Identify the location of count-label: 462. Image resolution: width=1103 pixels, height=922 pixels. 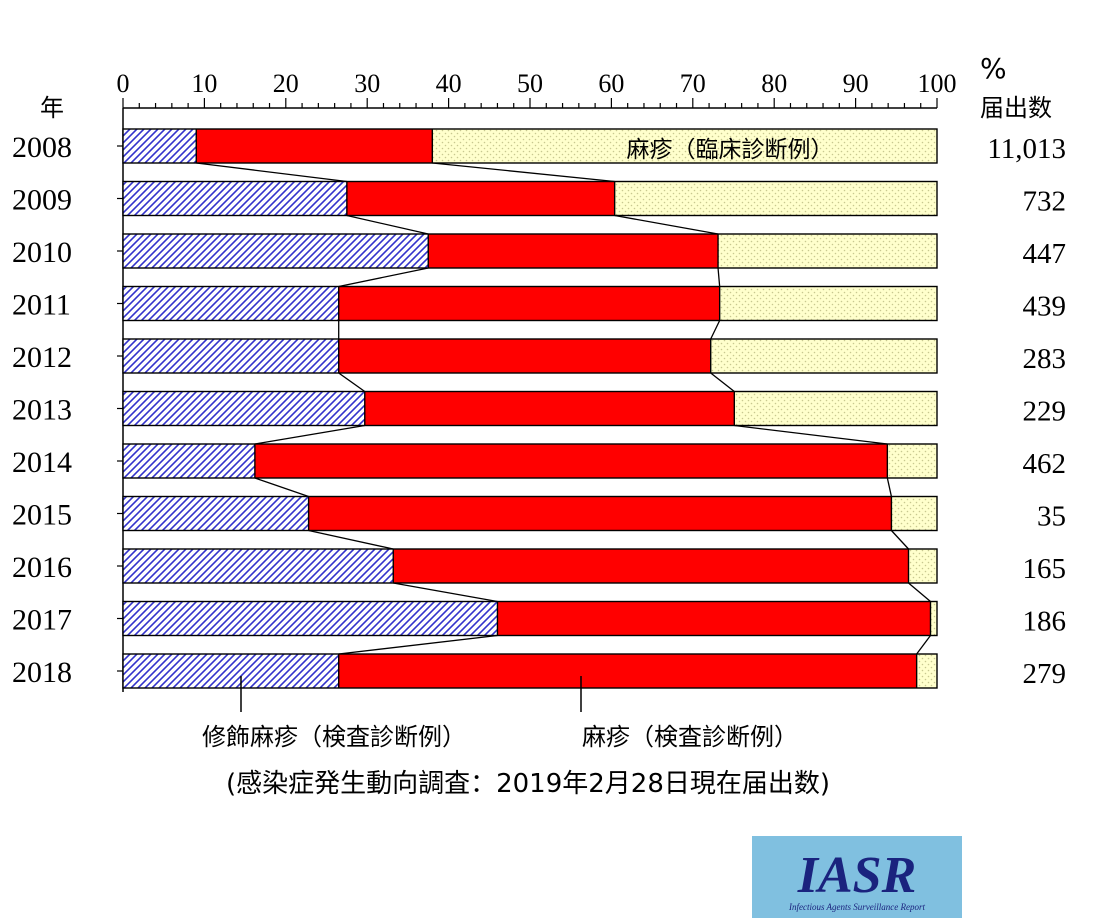
(1045, 464).